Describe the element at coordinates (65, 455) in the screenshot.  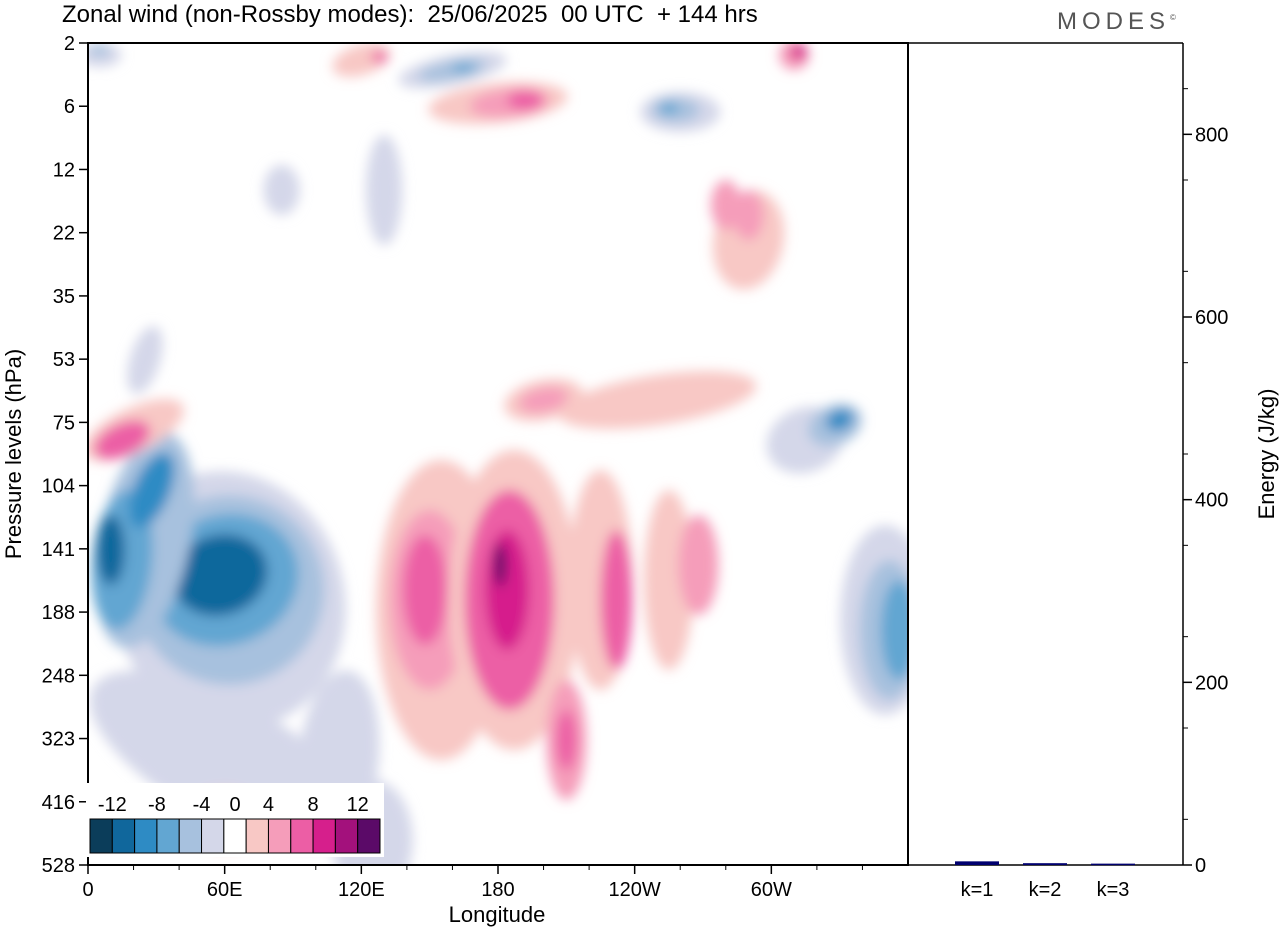
I see `y-axis: 2 6 12 22 35 53 75 104 141 188 248 323 416 528` at that location.